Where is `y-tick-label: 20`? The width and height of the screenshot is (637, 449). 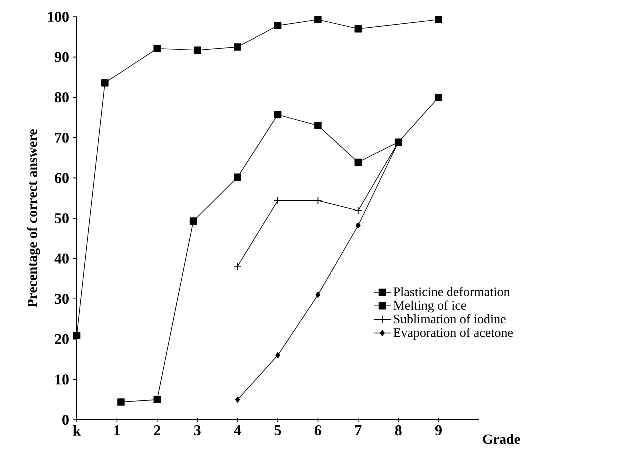 y-tick-label: 20 is located at coordinates (62, 339).